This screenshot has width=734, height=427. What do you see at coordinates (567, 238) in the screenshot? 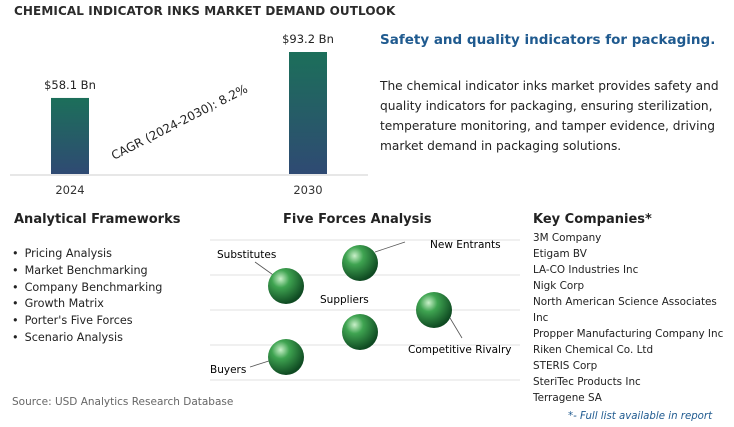
I see `company-item: 3M Company` at bounding box center [567, 238].